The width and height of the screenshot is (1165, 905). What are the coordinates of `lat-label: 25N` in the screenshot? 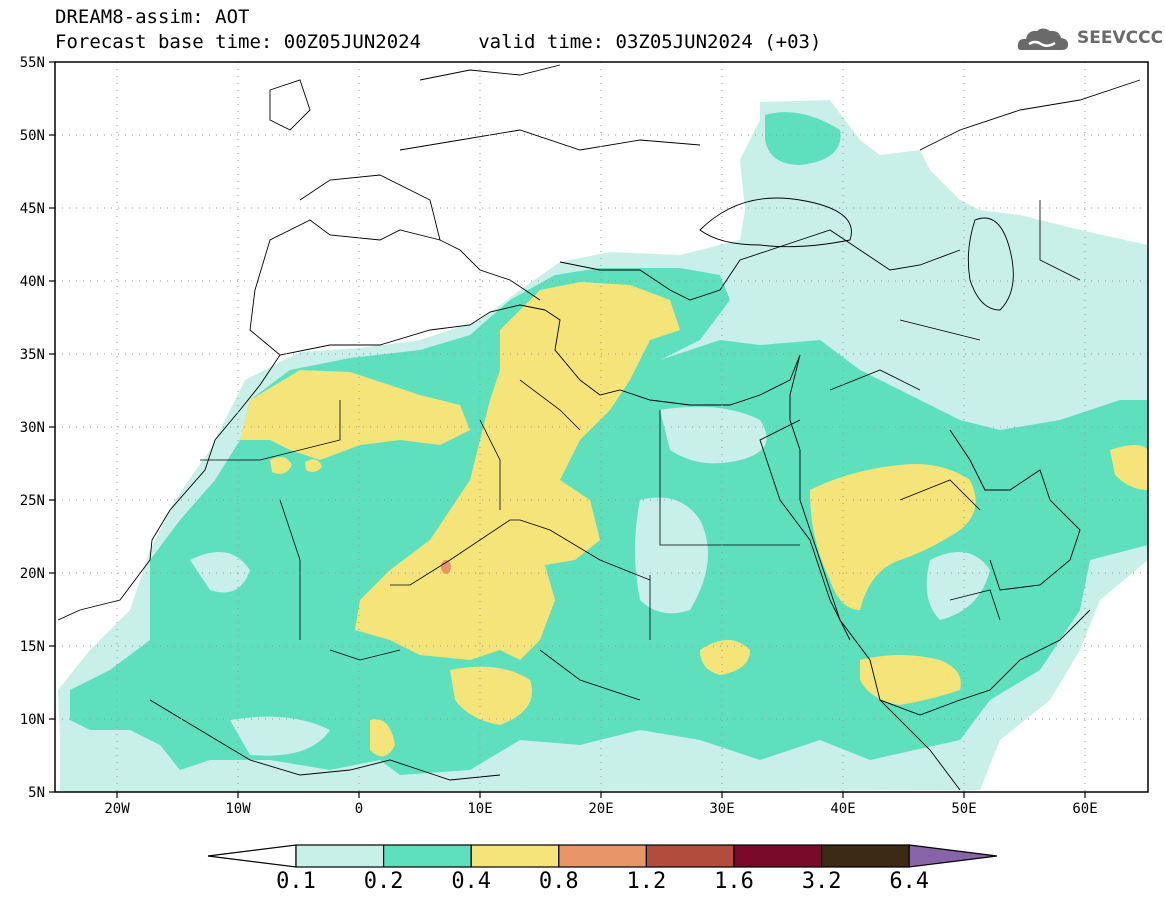 It's located at (32, 501).